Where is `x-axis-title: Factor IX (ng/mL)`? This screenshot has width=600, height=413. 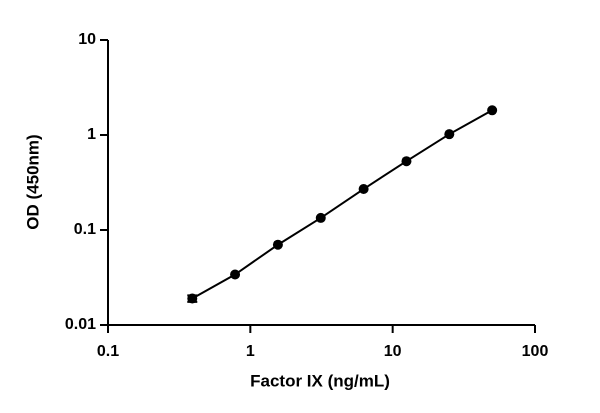 x-axis-title: Factor IX (ng/mL) is located at coordinates (320, 380).